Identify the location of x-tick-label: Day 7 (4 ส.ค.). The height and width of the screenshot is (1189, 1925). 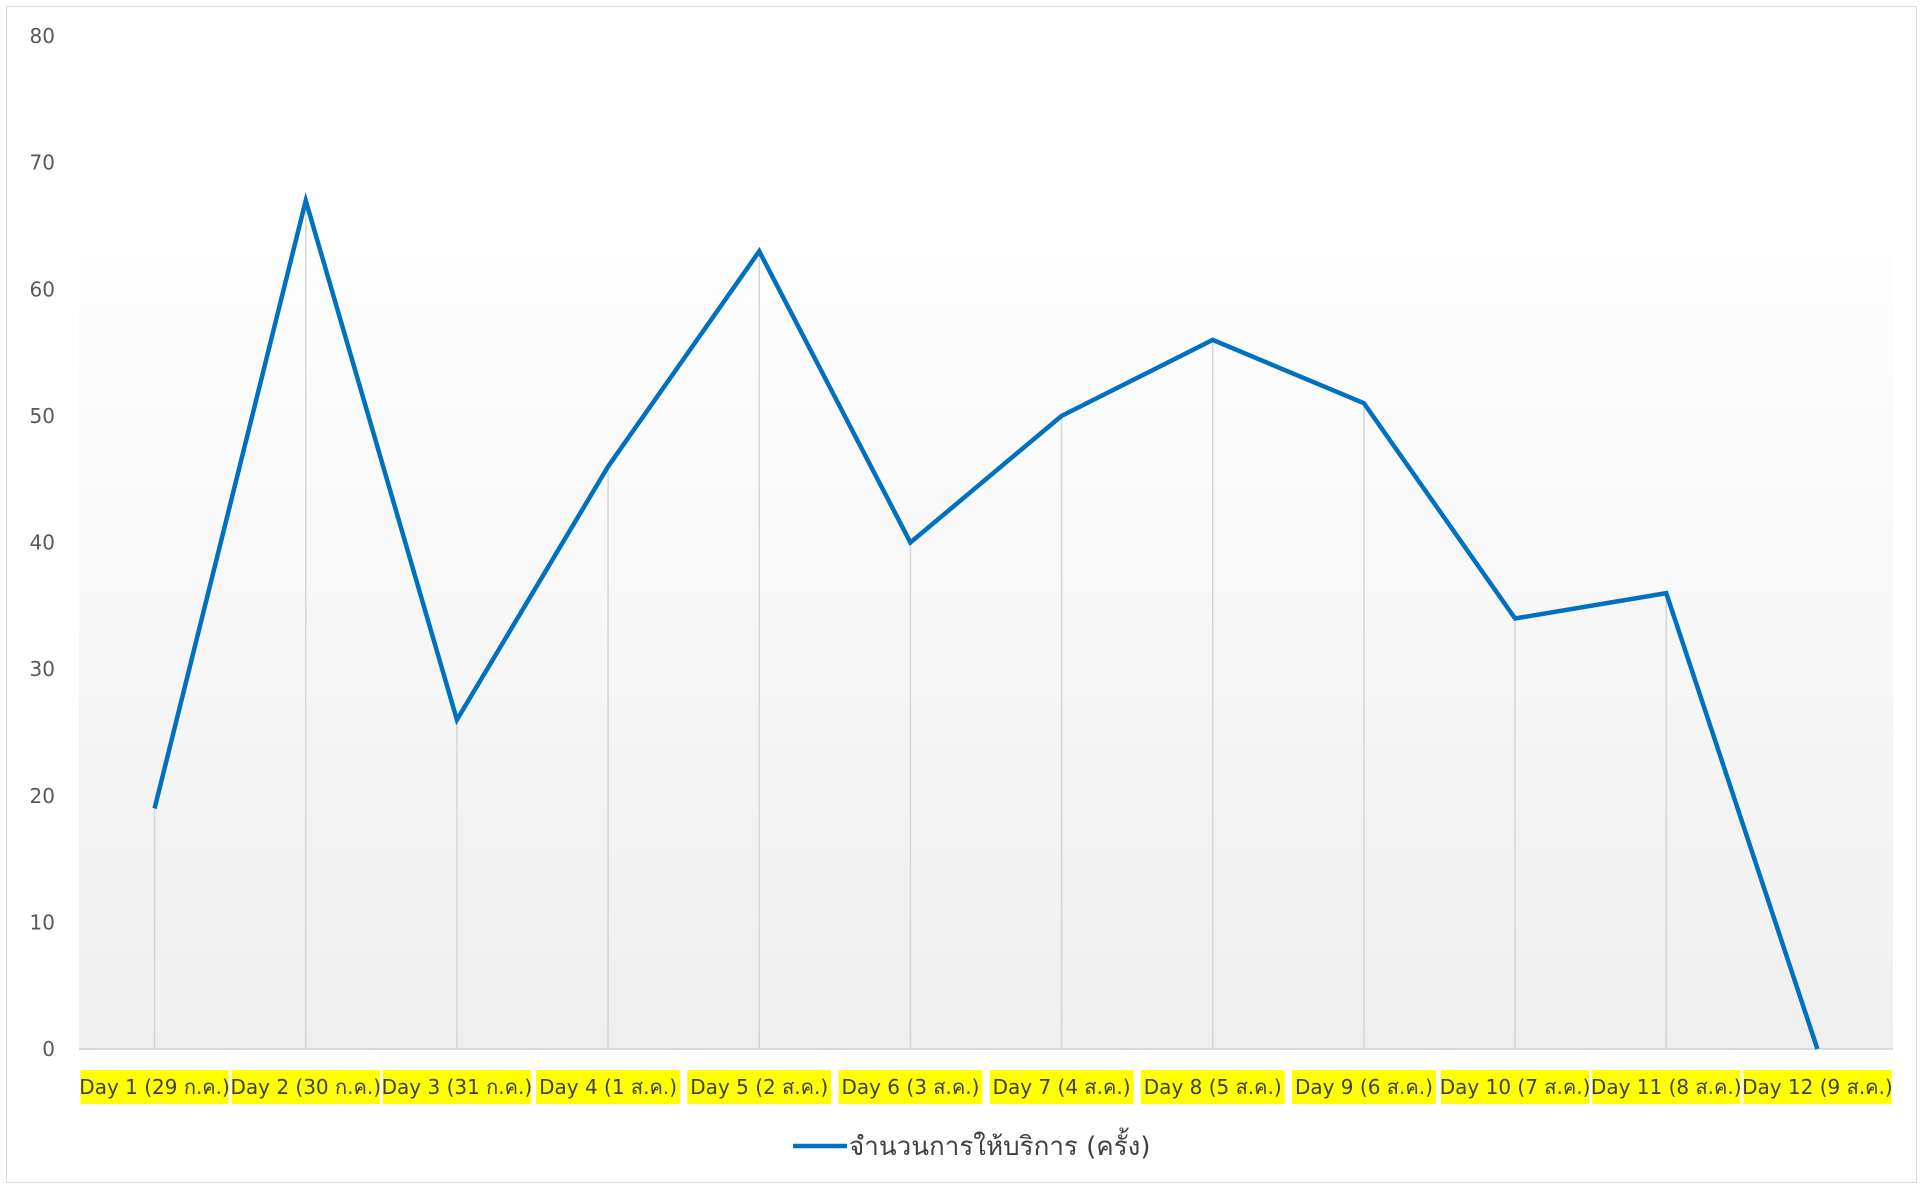
(1062, 1087).